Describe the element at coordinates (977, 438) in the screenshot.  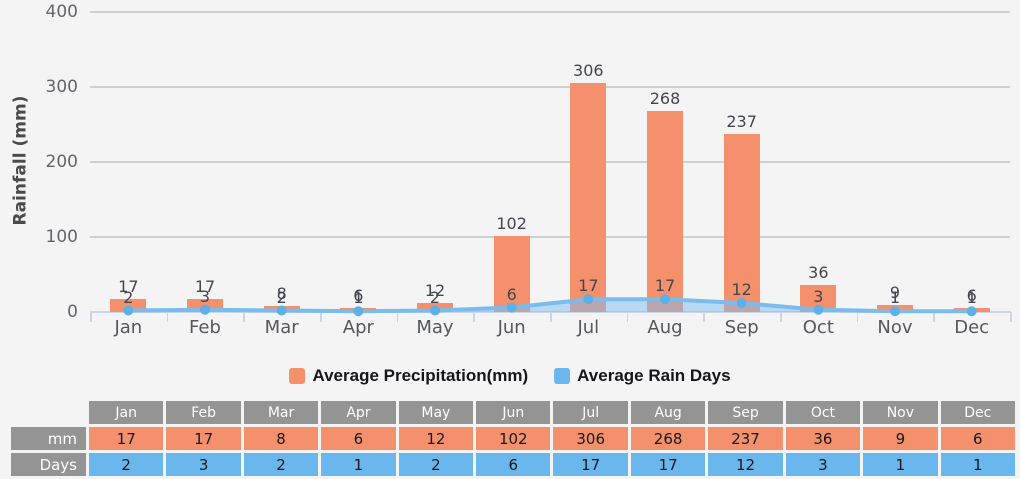
I see `table-cell-mm-dec: 6` at that location.